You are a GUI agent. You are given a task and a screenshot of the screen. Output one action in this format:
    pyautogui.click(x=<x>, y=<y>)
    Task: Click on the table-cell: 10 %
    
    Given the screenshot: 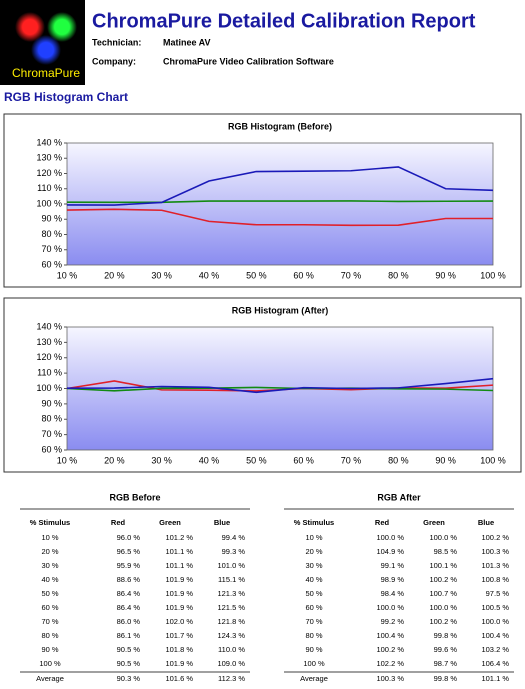 What is the action you would take?
    pyautogui.click(x=49, y=537)
    